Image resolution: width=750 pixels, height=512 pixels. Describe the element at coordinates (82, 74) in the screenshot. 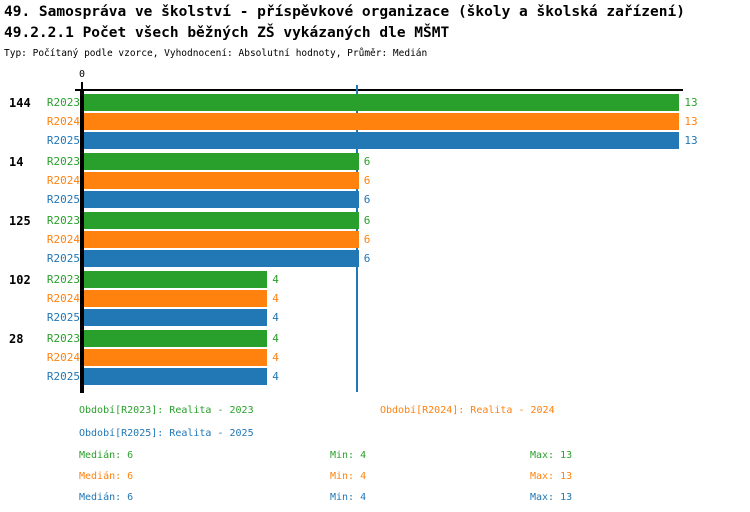

I see `x-axis-zero-label: 0` at that location.